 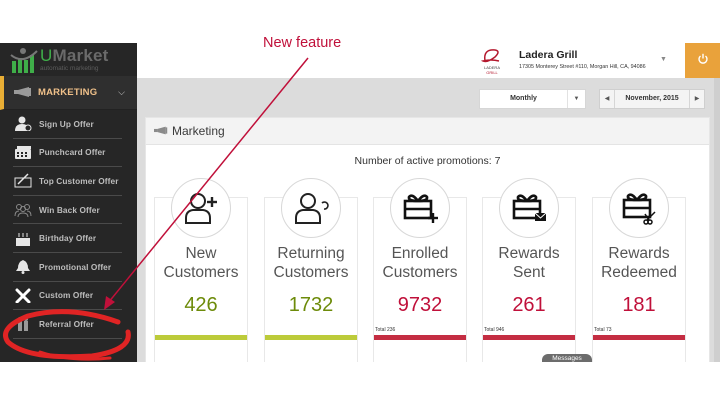 I want to click on sidebar-section-marketing: MARKETING ⌵, so click(x=68, y=93).